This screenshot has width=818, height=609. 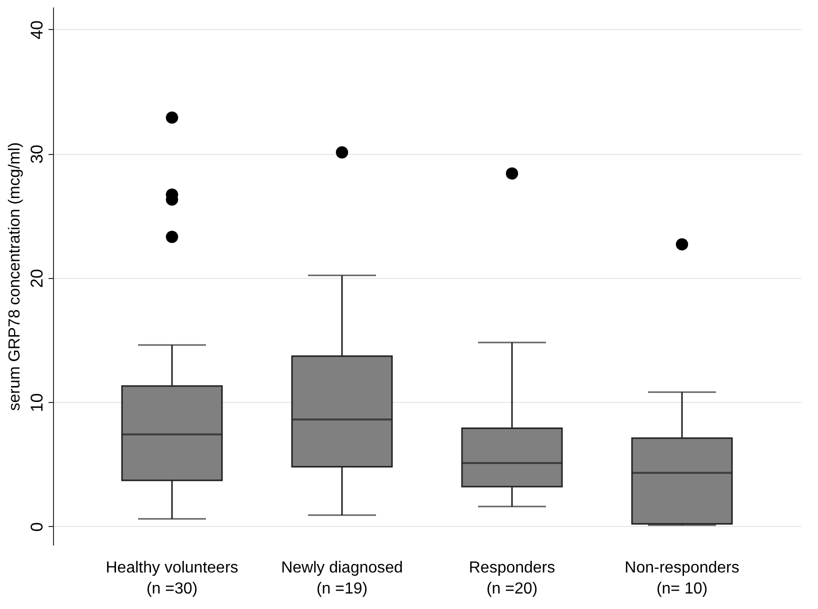 I want to click on y-tick-label: 40, so click(x=37, y=30).